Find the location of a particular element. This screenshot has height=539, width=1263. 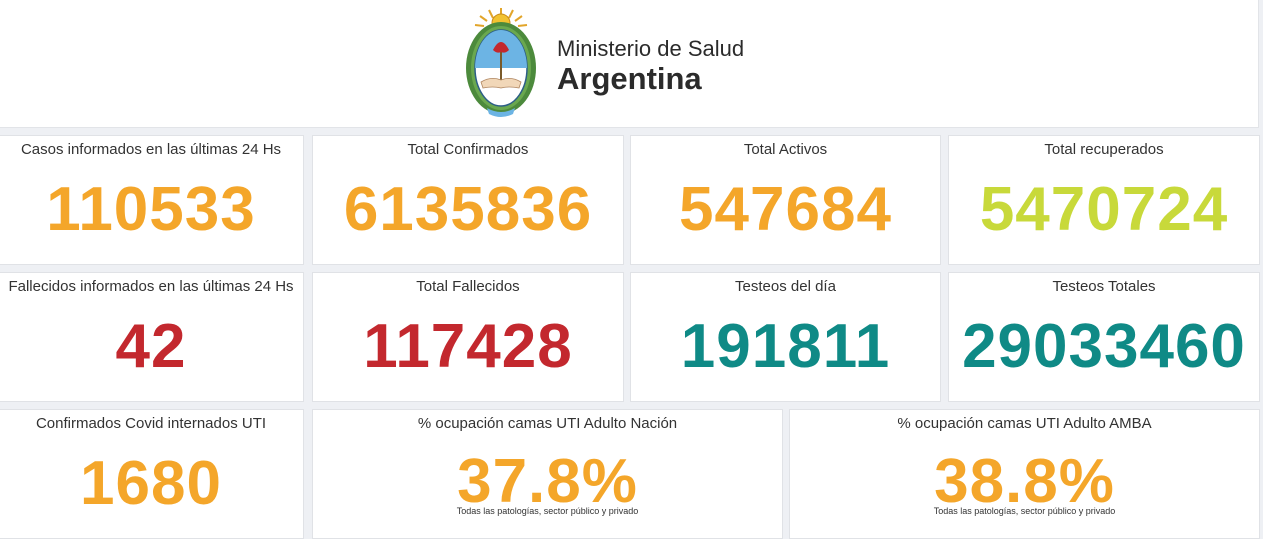

card-title: Casos informados en las últimas 24 Hs is located at coordinates (151, 149).